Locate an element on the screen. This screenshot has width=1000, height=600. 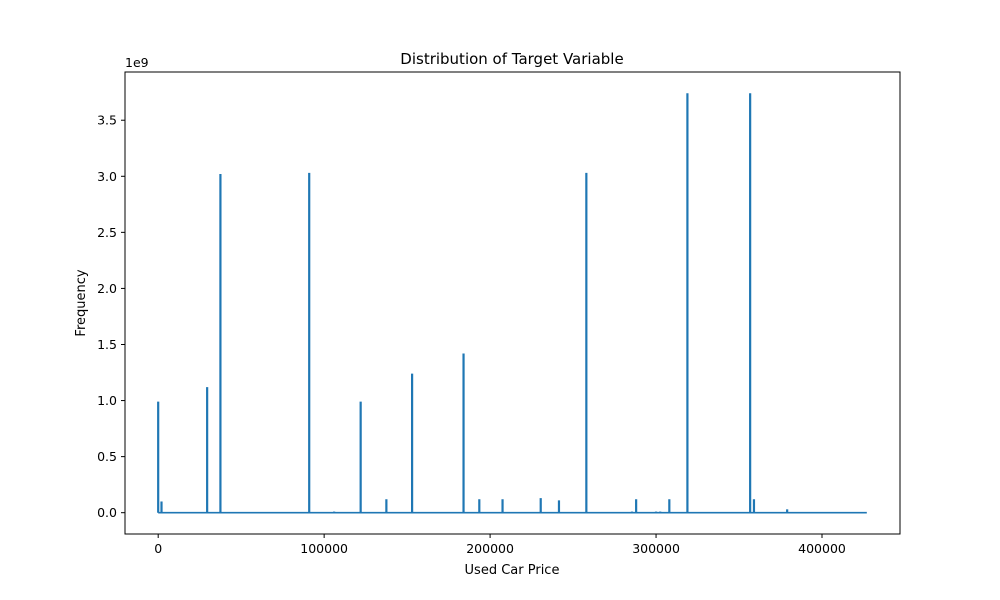
x-tick-label-2: 200000 is located at coordinates (490, 548).